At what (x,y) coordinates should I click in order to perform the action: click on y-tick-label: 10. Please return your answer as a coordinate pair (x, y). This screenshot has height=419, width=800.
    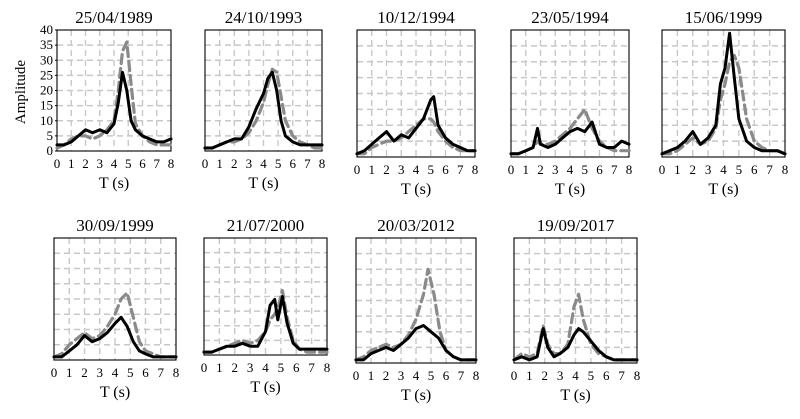
    Looking at the image, I should click on (46, 120).